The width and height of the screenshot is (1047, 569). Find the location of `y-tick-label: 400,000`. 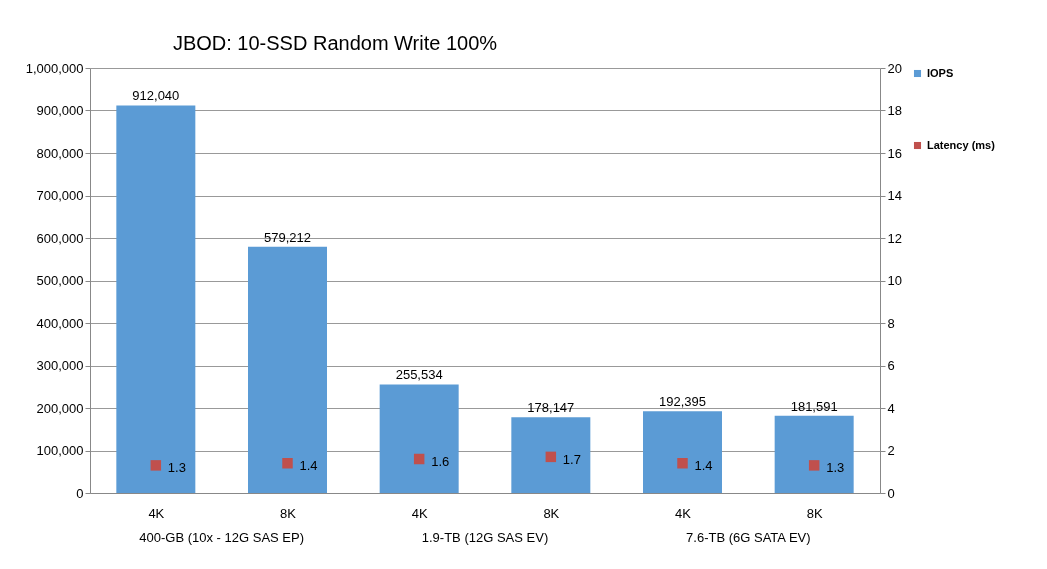

y-tick-label: 400,000 is located at coordinates (60, 323).